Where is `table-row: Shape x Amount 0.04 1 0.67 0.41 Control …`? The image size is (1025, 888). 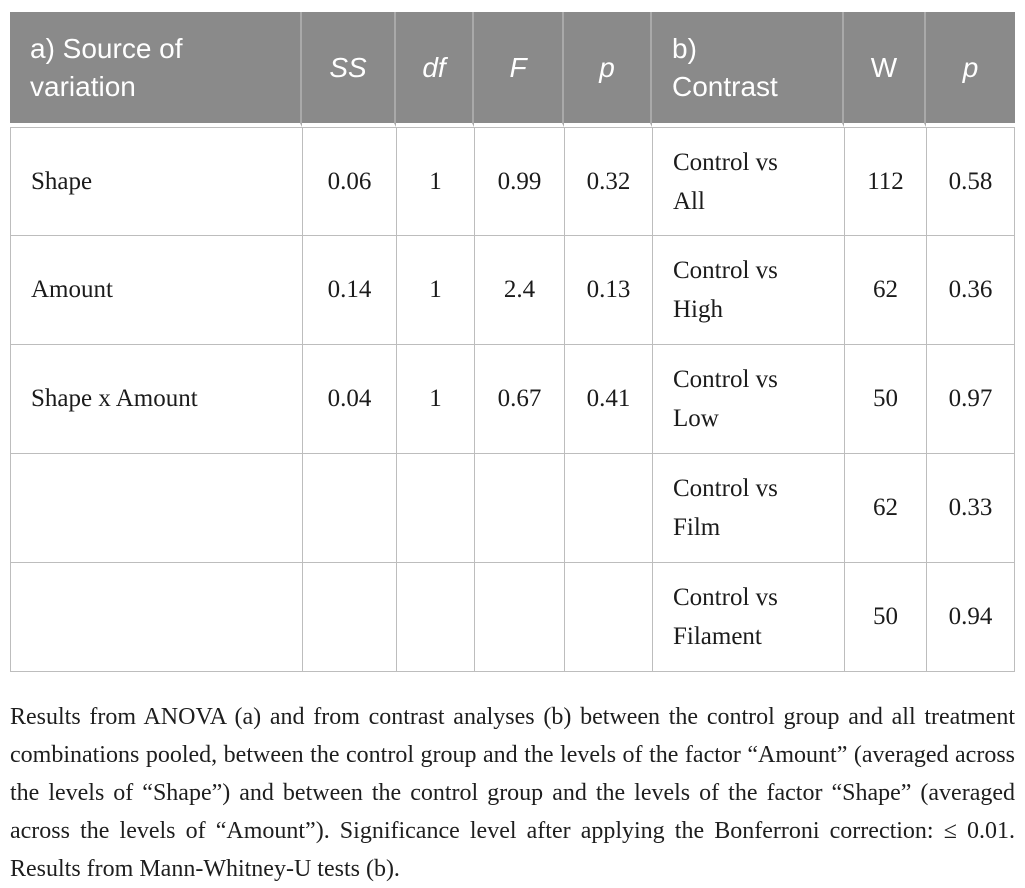 table-row: Shape x Amount 0.04 1 0.67 0.41 Control … is located at coordinates (512, 399).